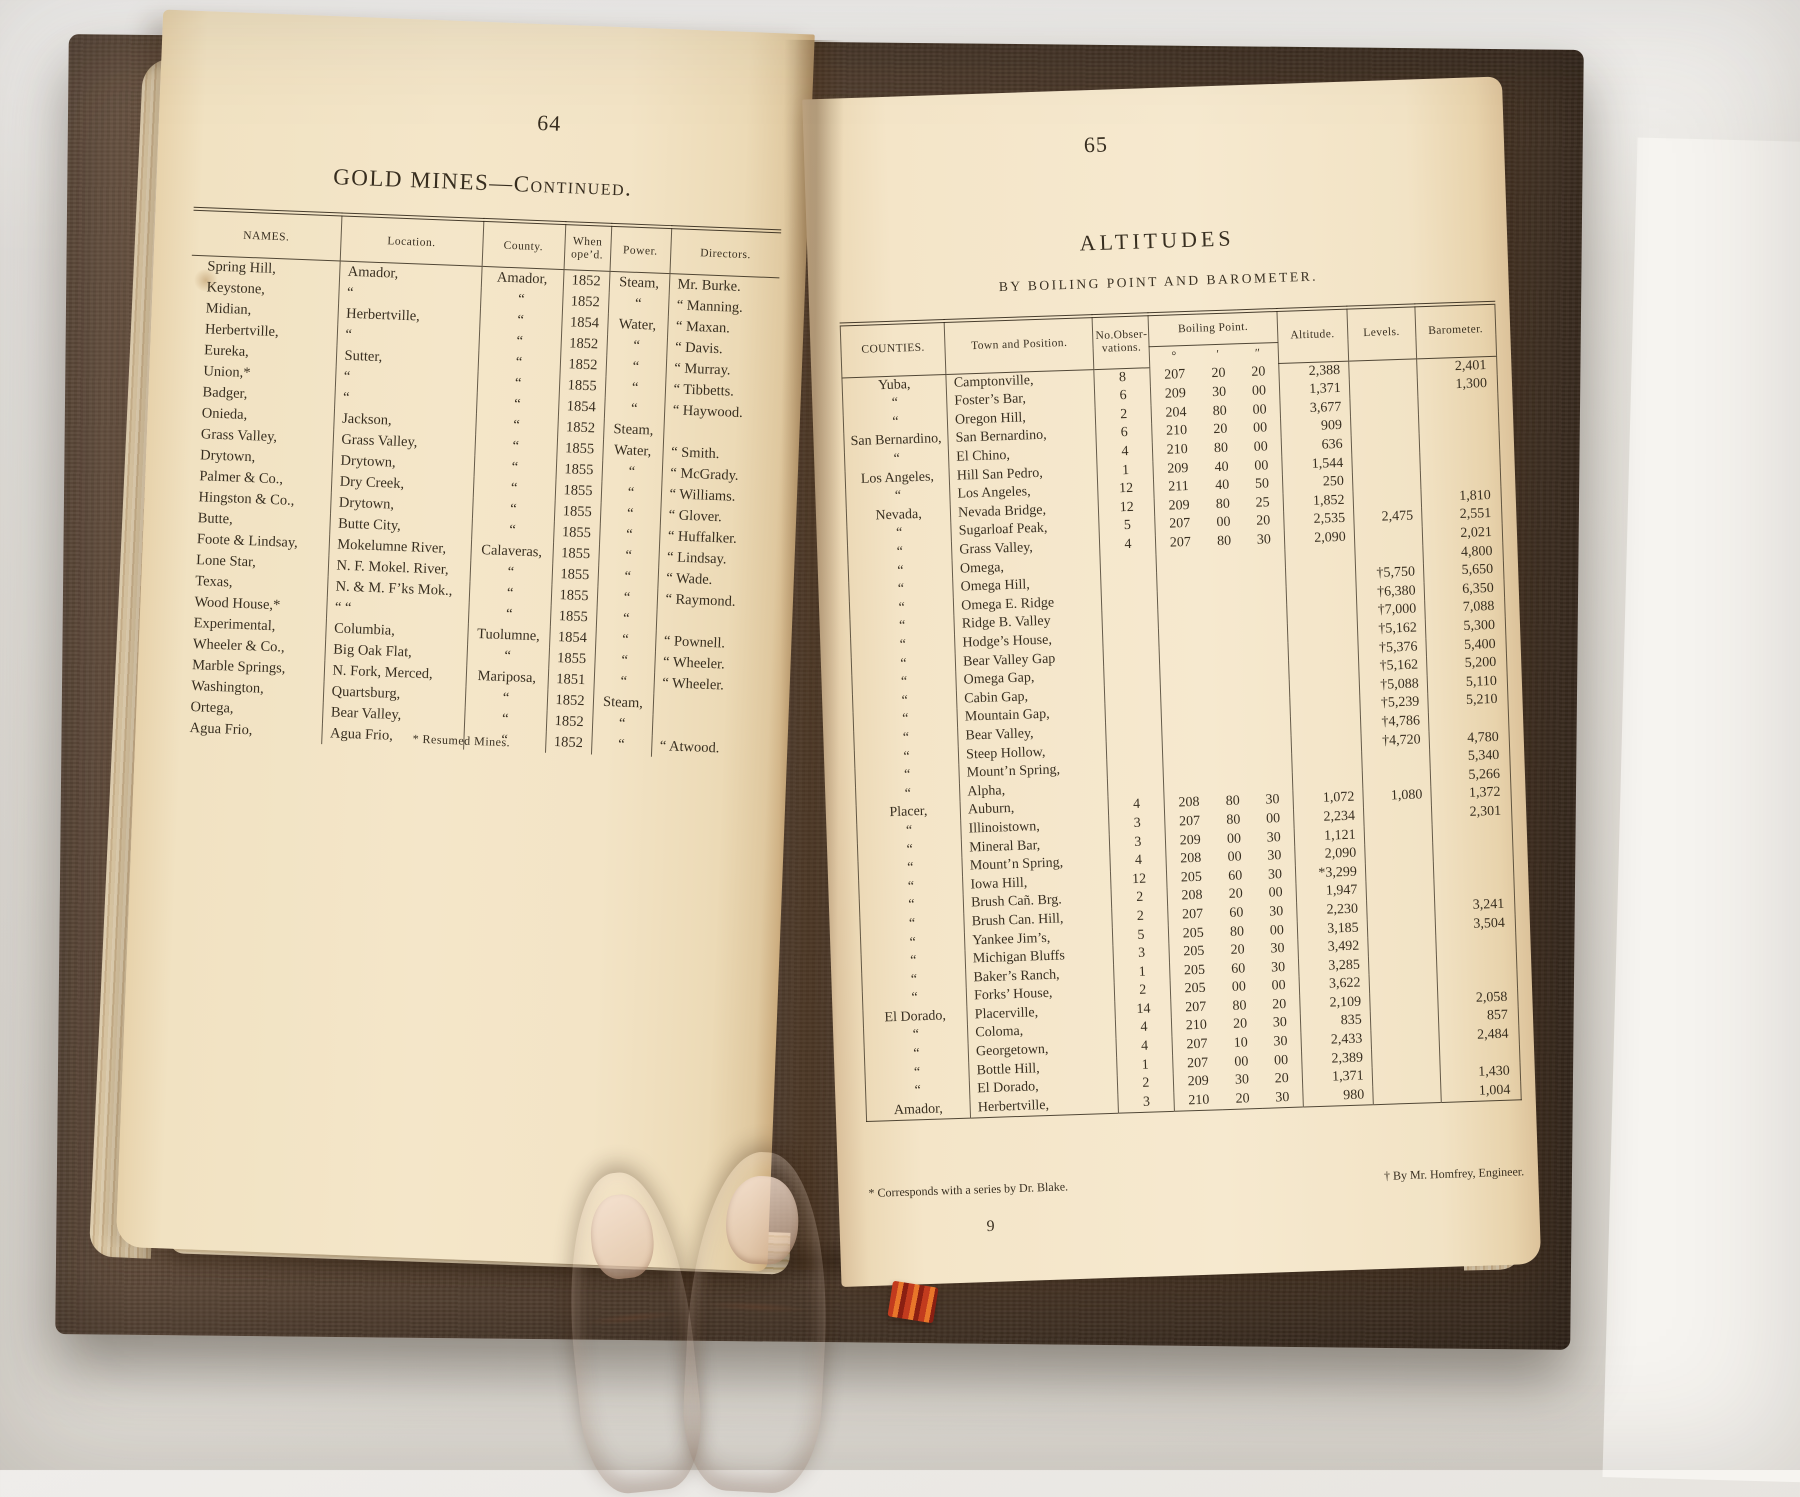 This screenshot has height=1497, width=1800. What do you see at coordinates (1336, 1059) in the screenshot?
I see `table-cell: 2,389` at bounding box center [1336, 1059].